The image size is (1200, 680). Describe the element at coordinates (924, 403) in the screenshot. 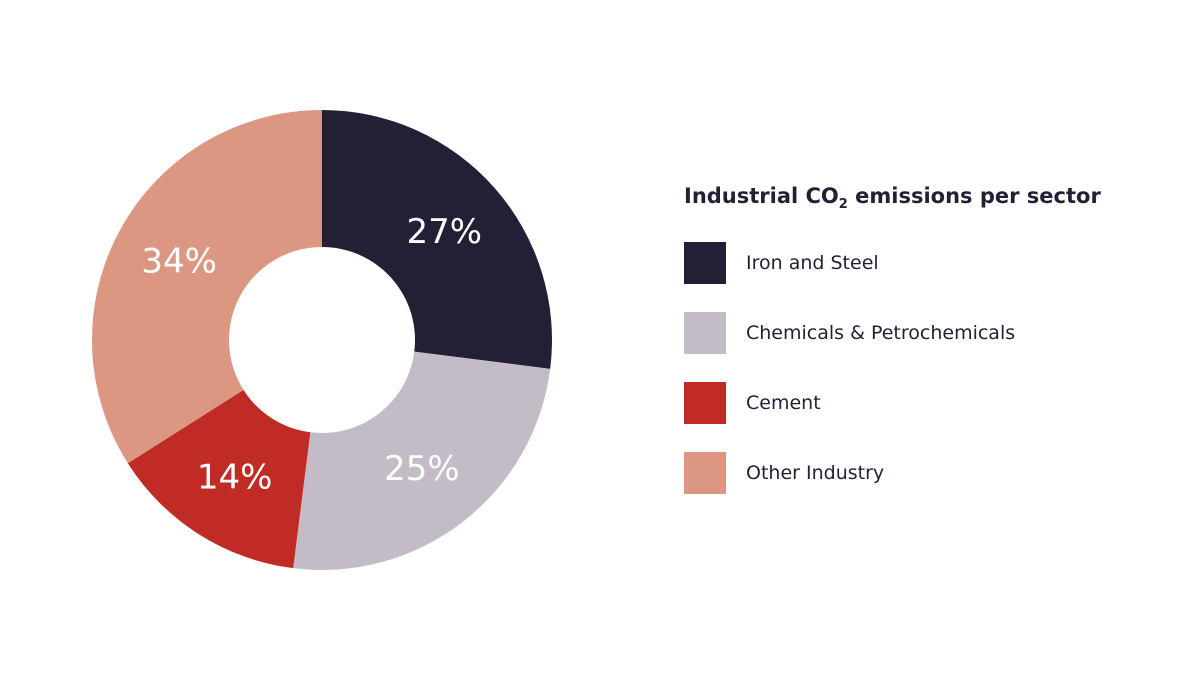

I see `legend-item-cement: Cement` at that location.